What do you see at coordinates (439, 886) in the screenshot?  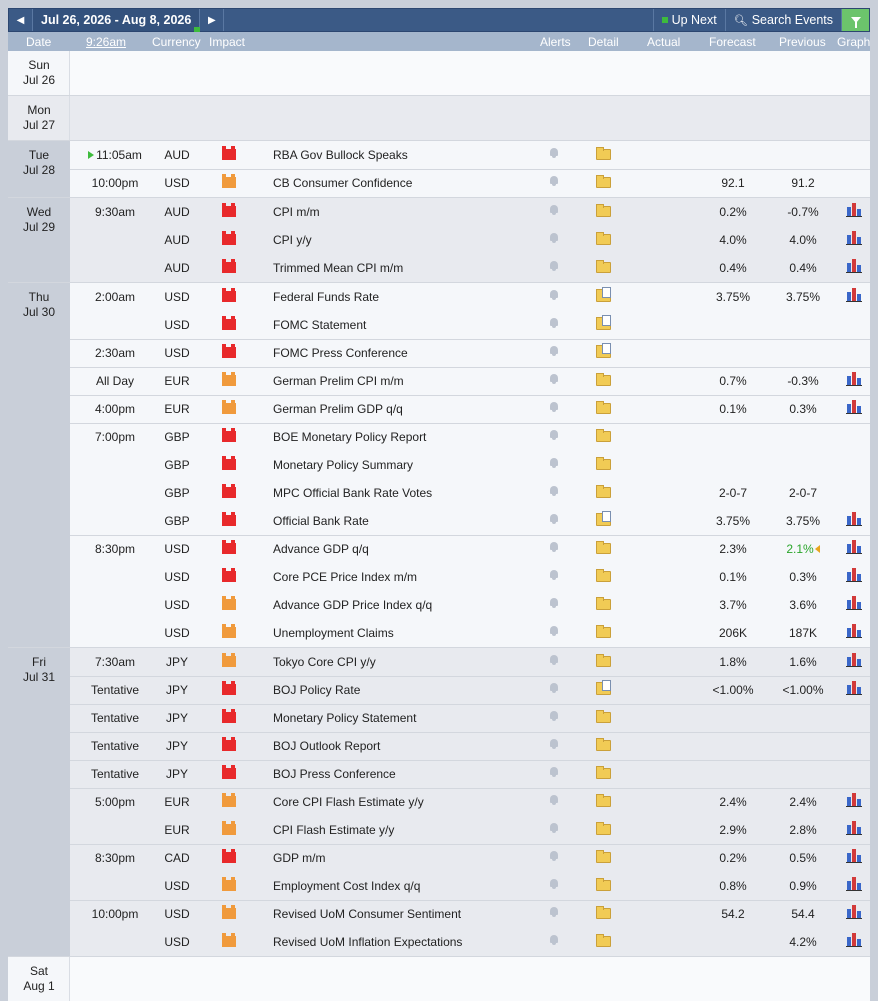 I see `event-row: USD Employment Cost Index q/q 0.8% 0.9%` at bounding box center [439, 886].